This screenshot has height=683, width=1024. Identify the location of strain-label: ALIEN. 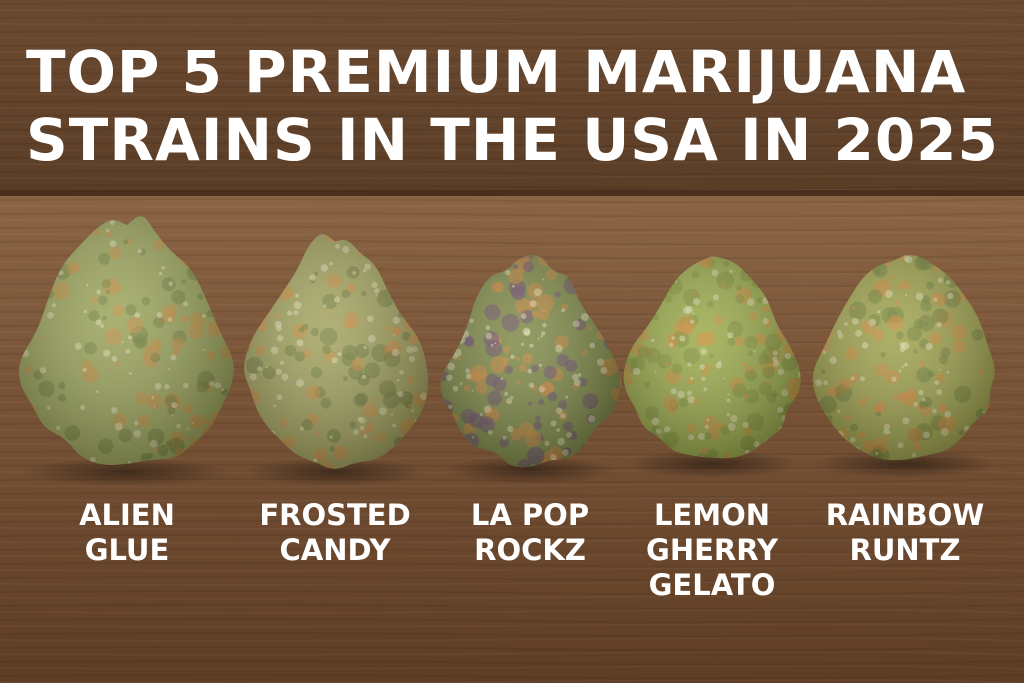
(127, 515).